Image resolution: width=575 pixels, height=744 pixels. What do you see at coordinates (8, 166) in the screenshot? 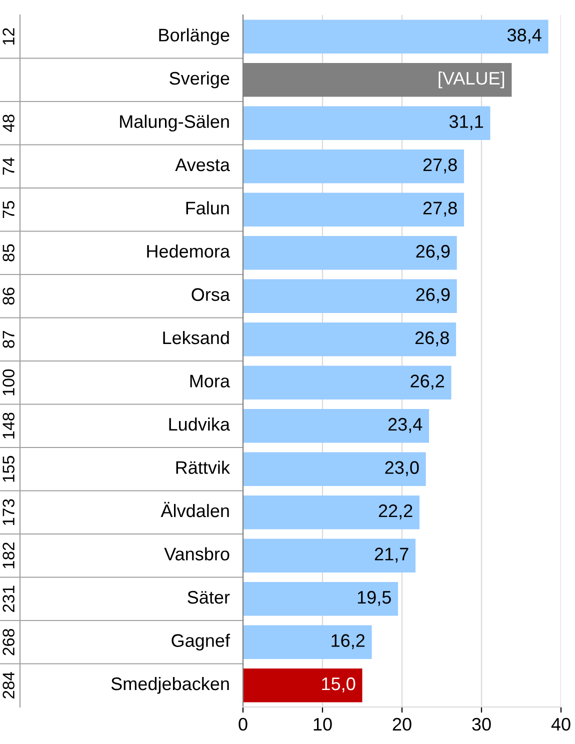
I see `y2-tick-label: 74` at bounding box center [8, 166].